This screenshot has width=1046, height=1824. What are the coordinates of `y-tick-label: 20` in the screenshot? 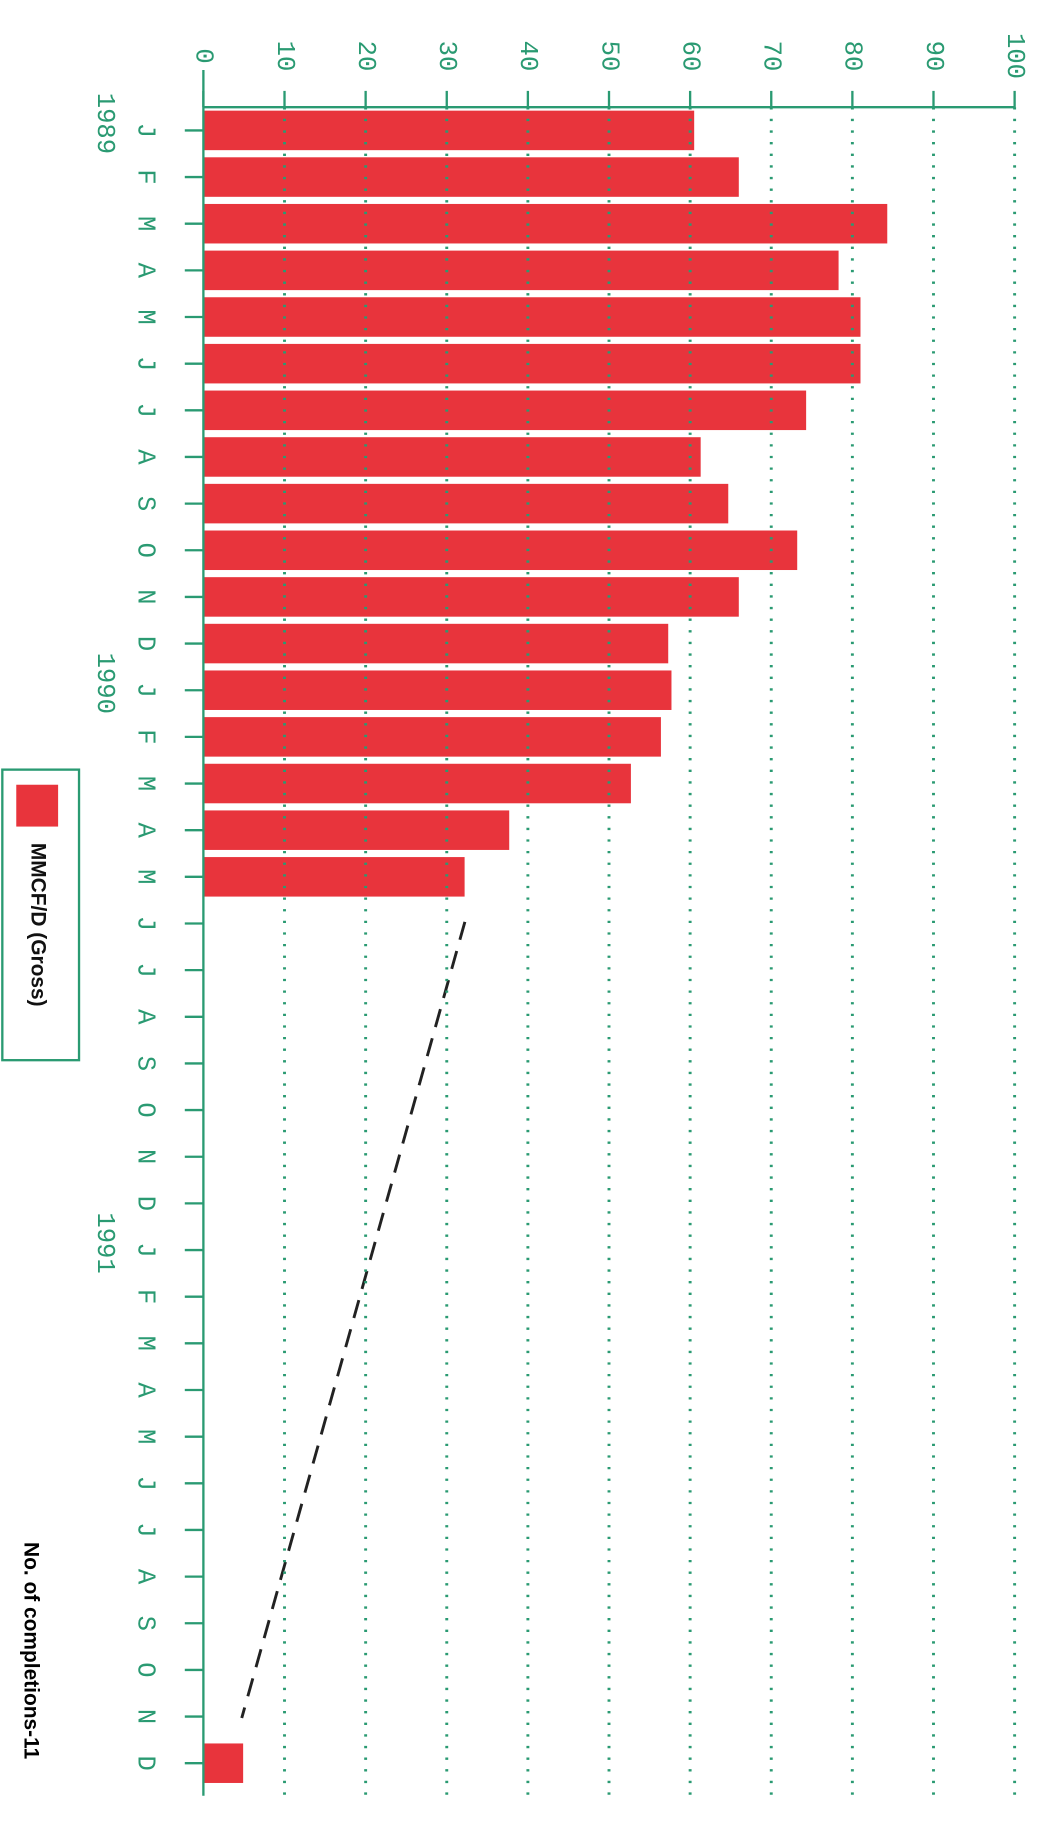 It's located at (365, 56).